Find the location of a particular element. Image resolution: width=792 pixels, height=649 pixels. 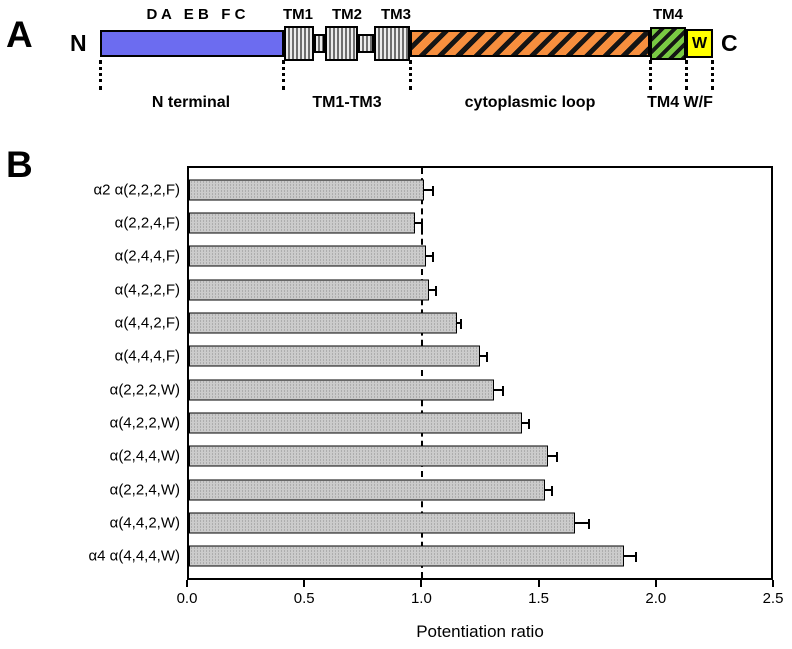

tm2-top-label: TM2 is located at coordinates (347, 14).